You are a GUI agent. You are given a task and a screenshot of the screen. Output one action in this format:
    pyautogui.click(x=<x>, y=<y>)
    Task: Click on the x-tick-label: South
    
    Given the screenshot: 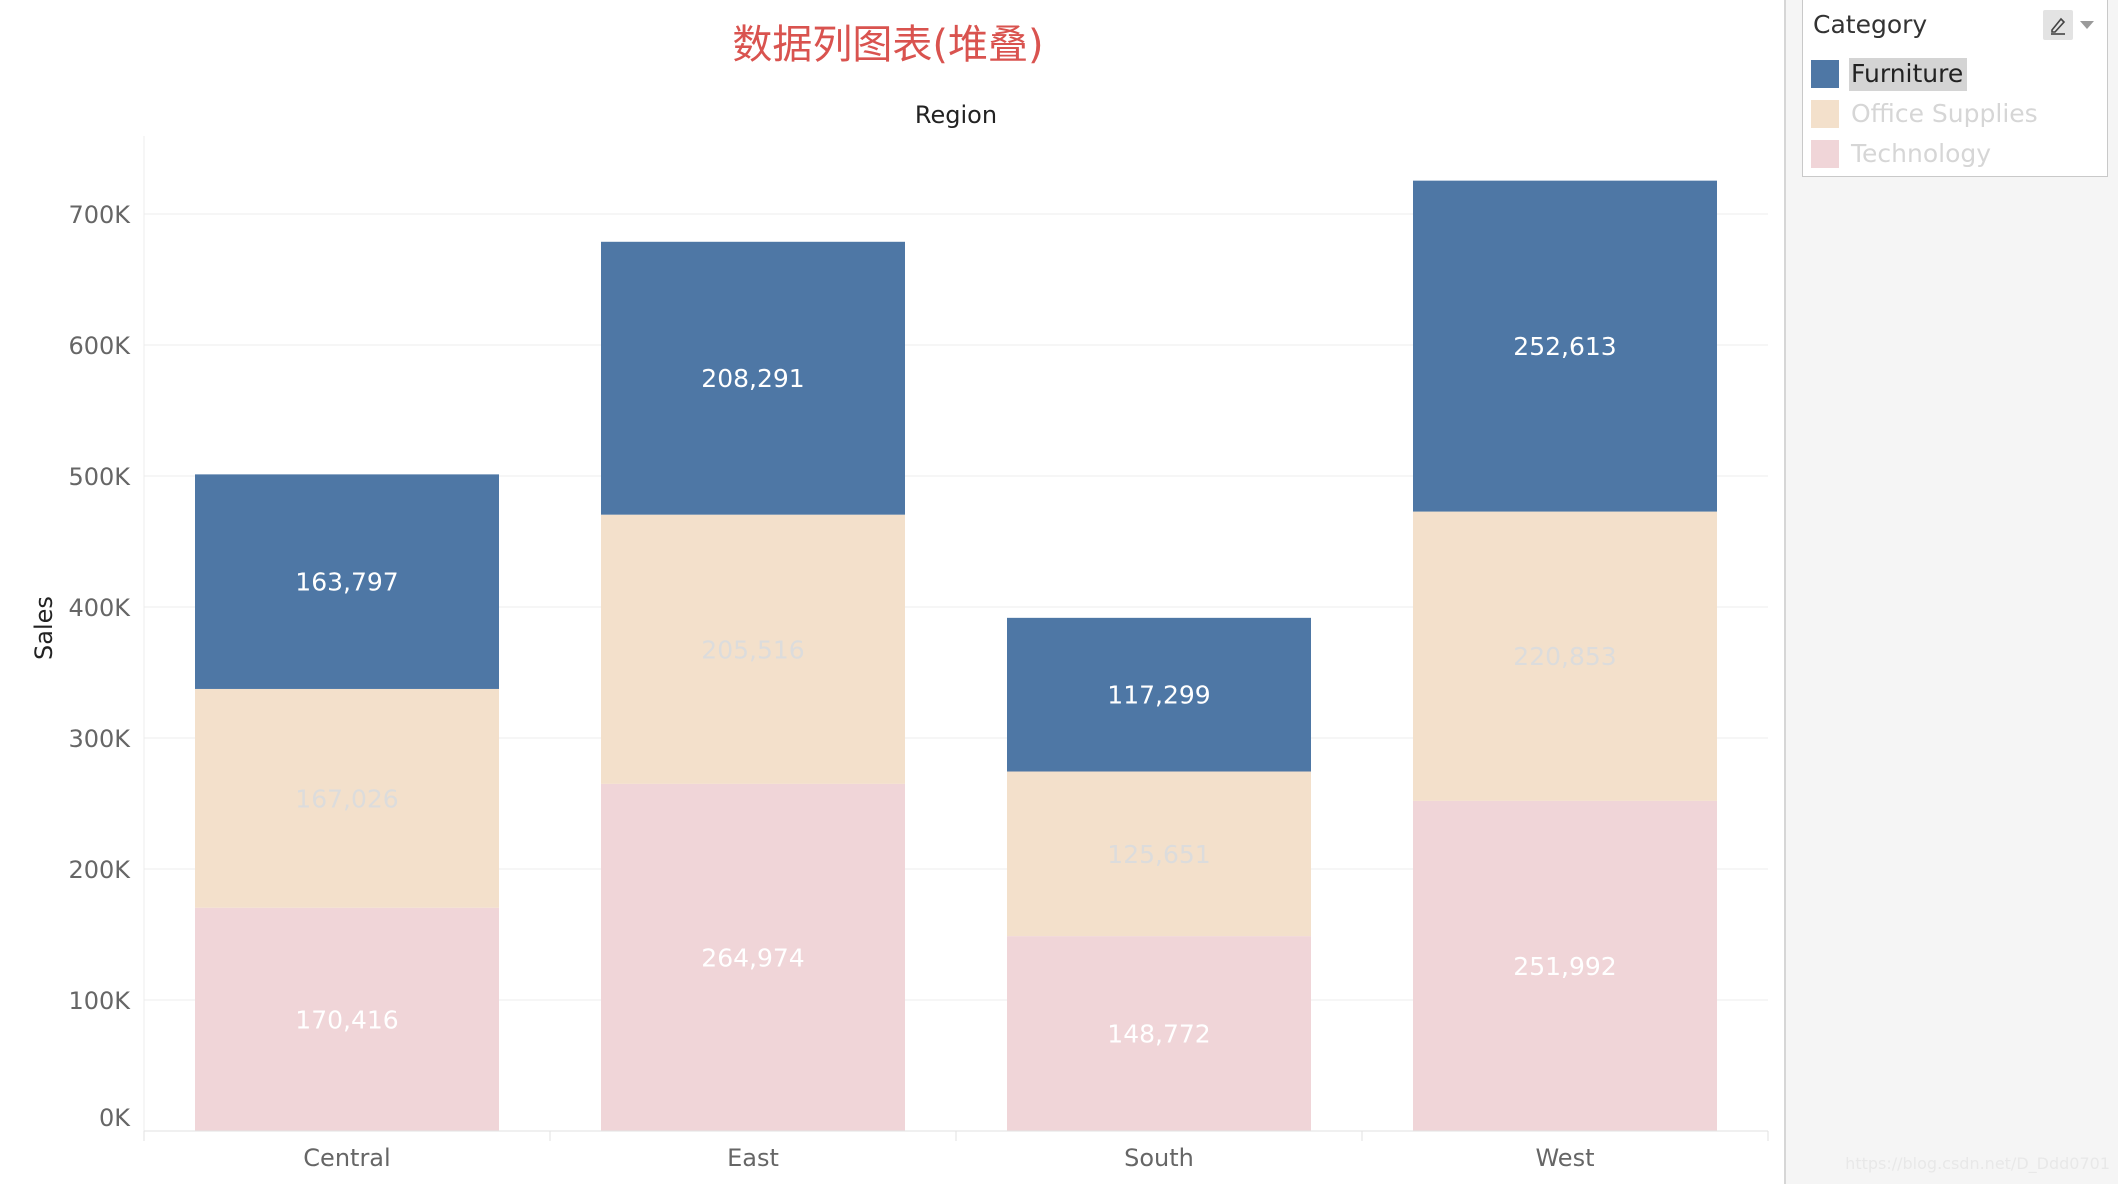 What is the action you would take?
    pyautogui.click(x=1159, y=1158)
    